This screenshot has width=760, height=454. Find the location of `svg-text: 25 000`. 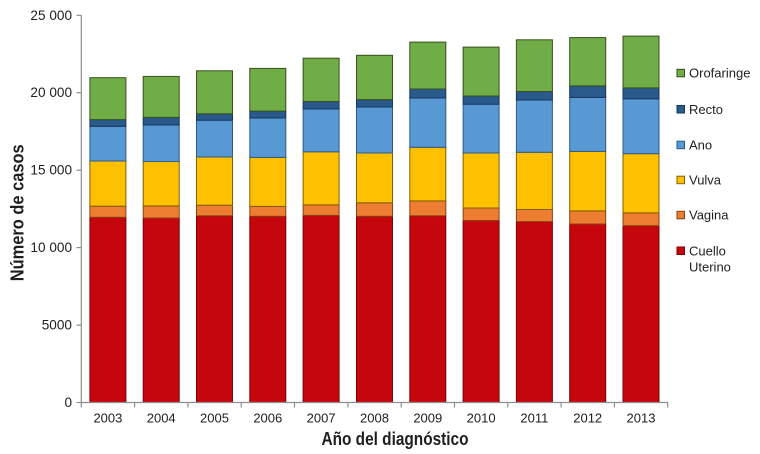

svg-text: 25 000 is located at coordinates (51, 15).